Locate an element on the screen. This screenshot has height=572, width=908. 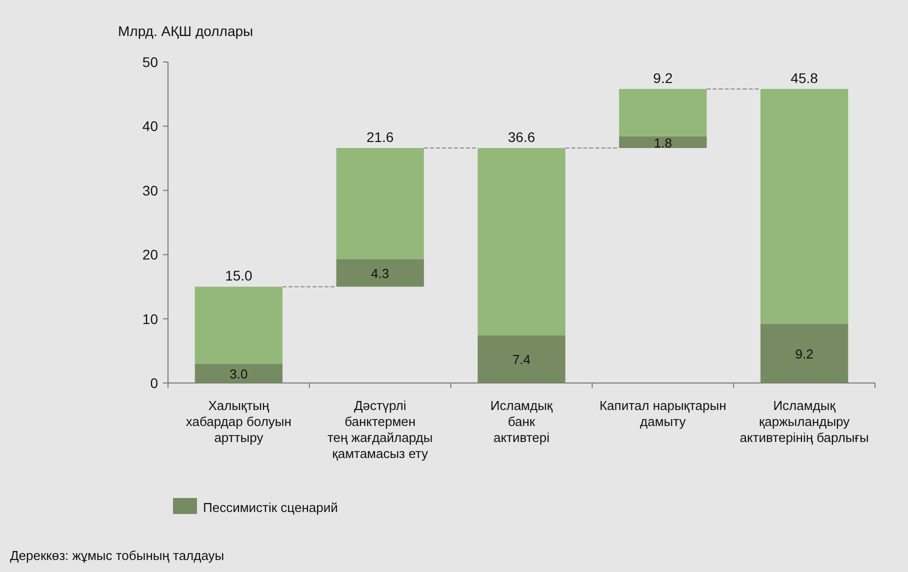
data-label: 1.8 is located at coordinates (663, 142).